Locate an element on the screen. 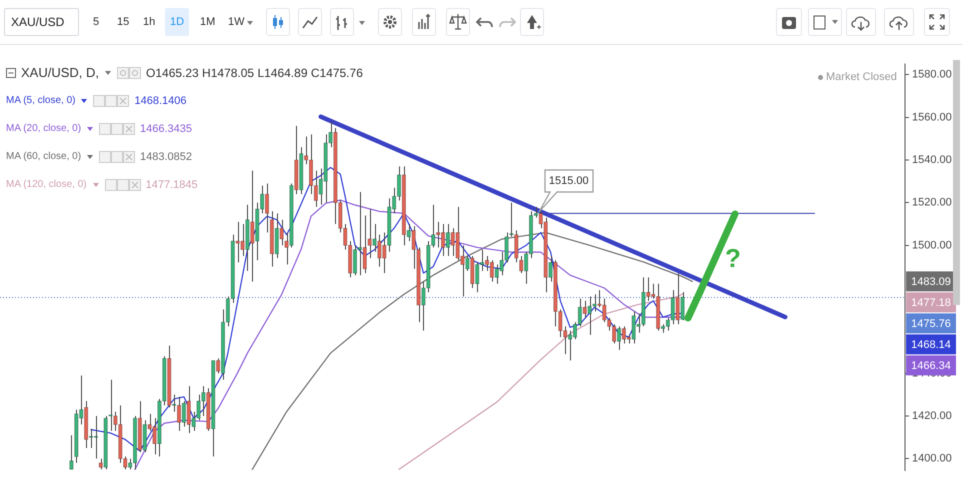 Image resolution: width=962 pixels, height=480 pixels. y-tick-label: 1560.00 is located at coordinates (932, 117).